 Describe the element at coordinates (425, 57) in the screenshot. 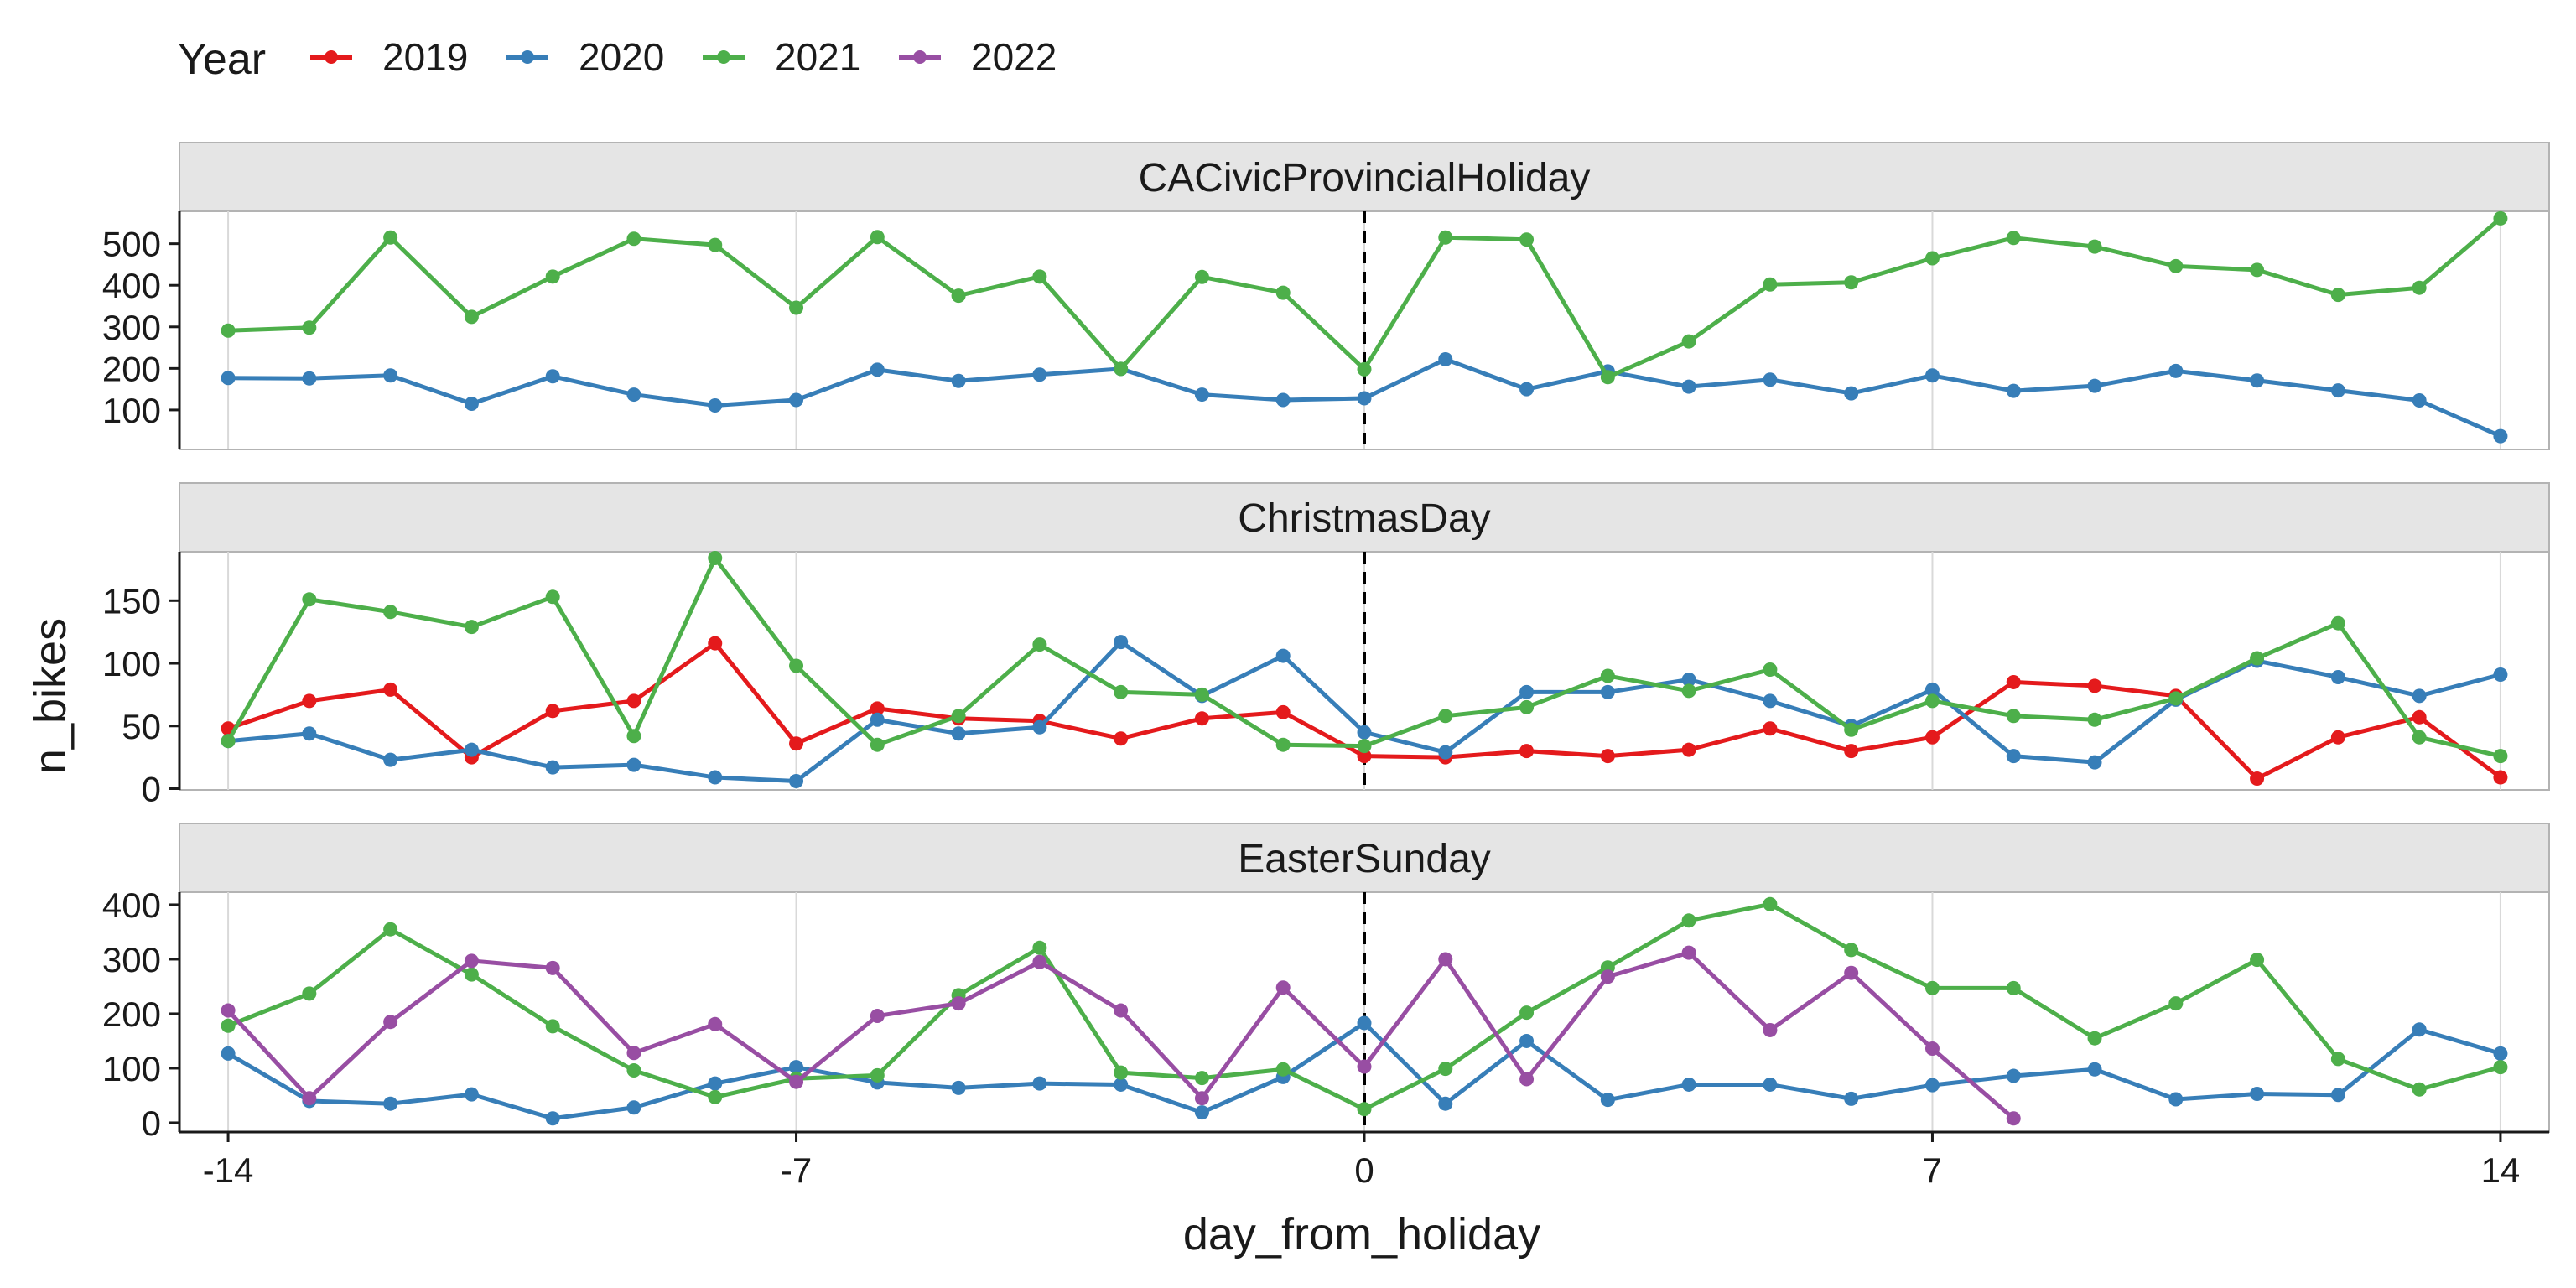

I see `legend-label: 2019` at that location.